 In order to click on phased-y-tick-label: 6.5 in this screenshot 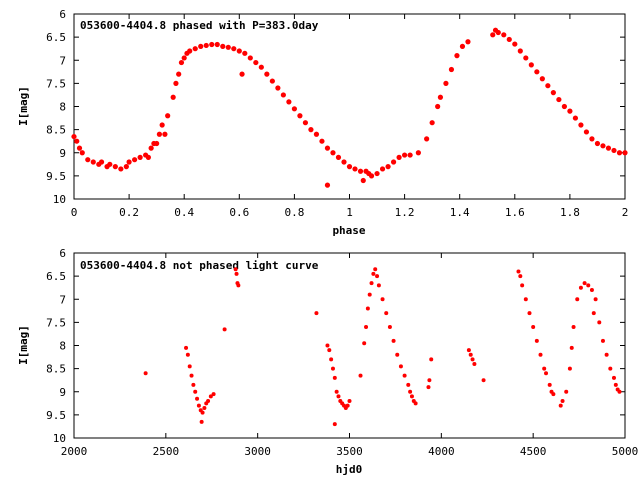, I will do `click(56, 37)`.